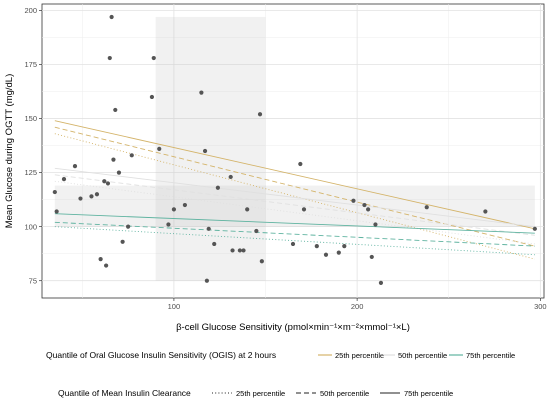 Image resolution: width=550 pixels, height=403 pixels. I want to click on y-axis-title: Mean Glucose during OGTT (mg/dL), so click(9, 151).